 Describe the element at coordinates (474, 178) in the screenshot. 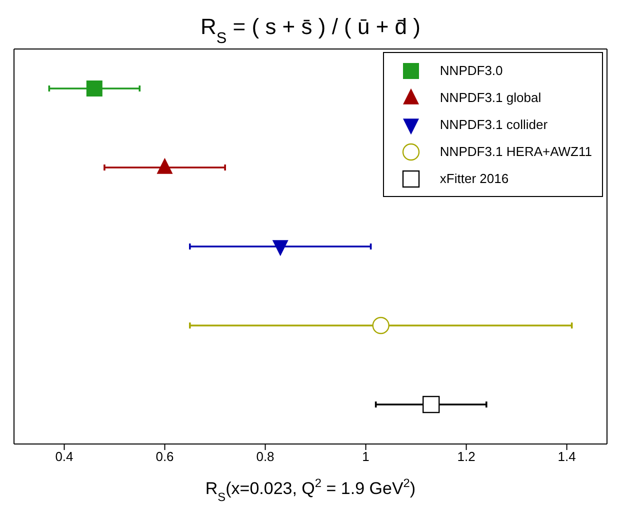

I see `legend-label: xFitter 2016` at that location.